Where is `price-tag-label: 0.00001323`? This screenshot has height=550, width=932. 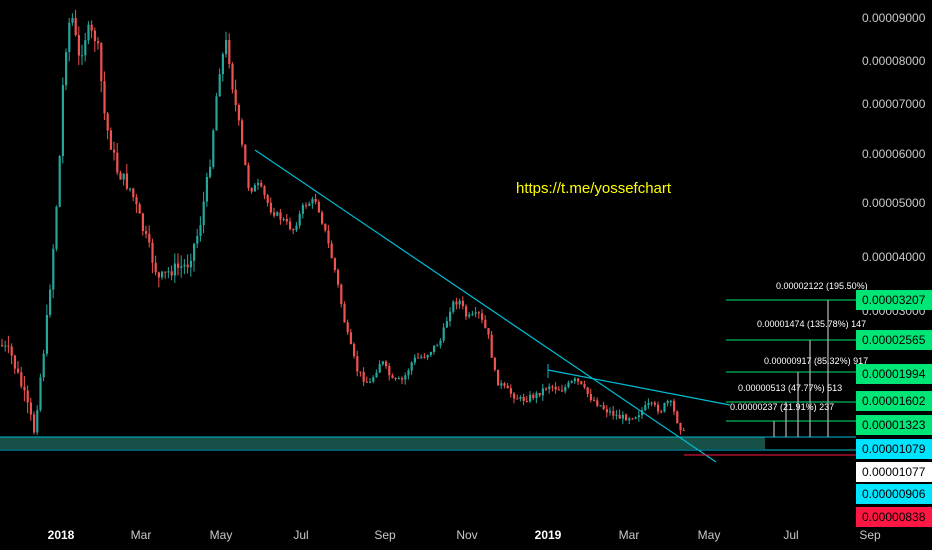 price-tag-label: 0.00001323 is located at coordinates (894, 425).